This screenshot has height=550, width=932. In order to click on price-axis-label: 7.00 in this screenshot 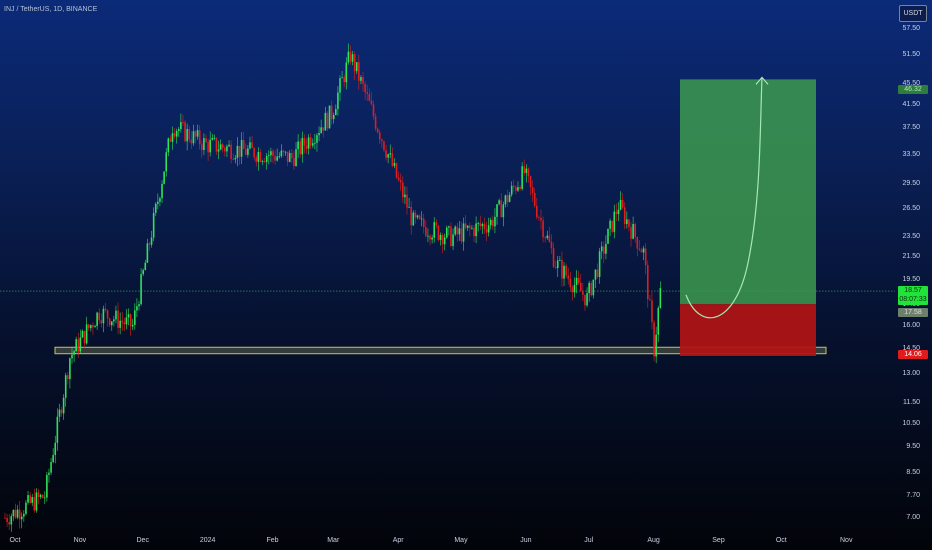, I will do `click(913, 517)`.